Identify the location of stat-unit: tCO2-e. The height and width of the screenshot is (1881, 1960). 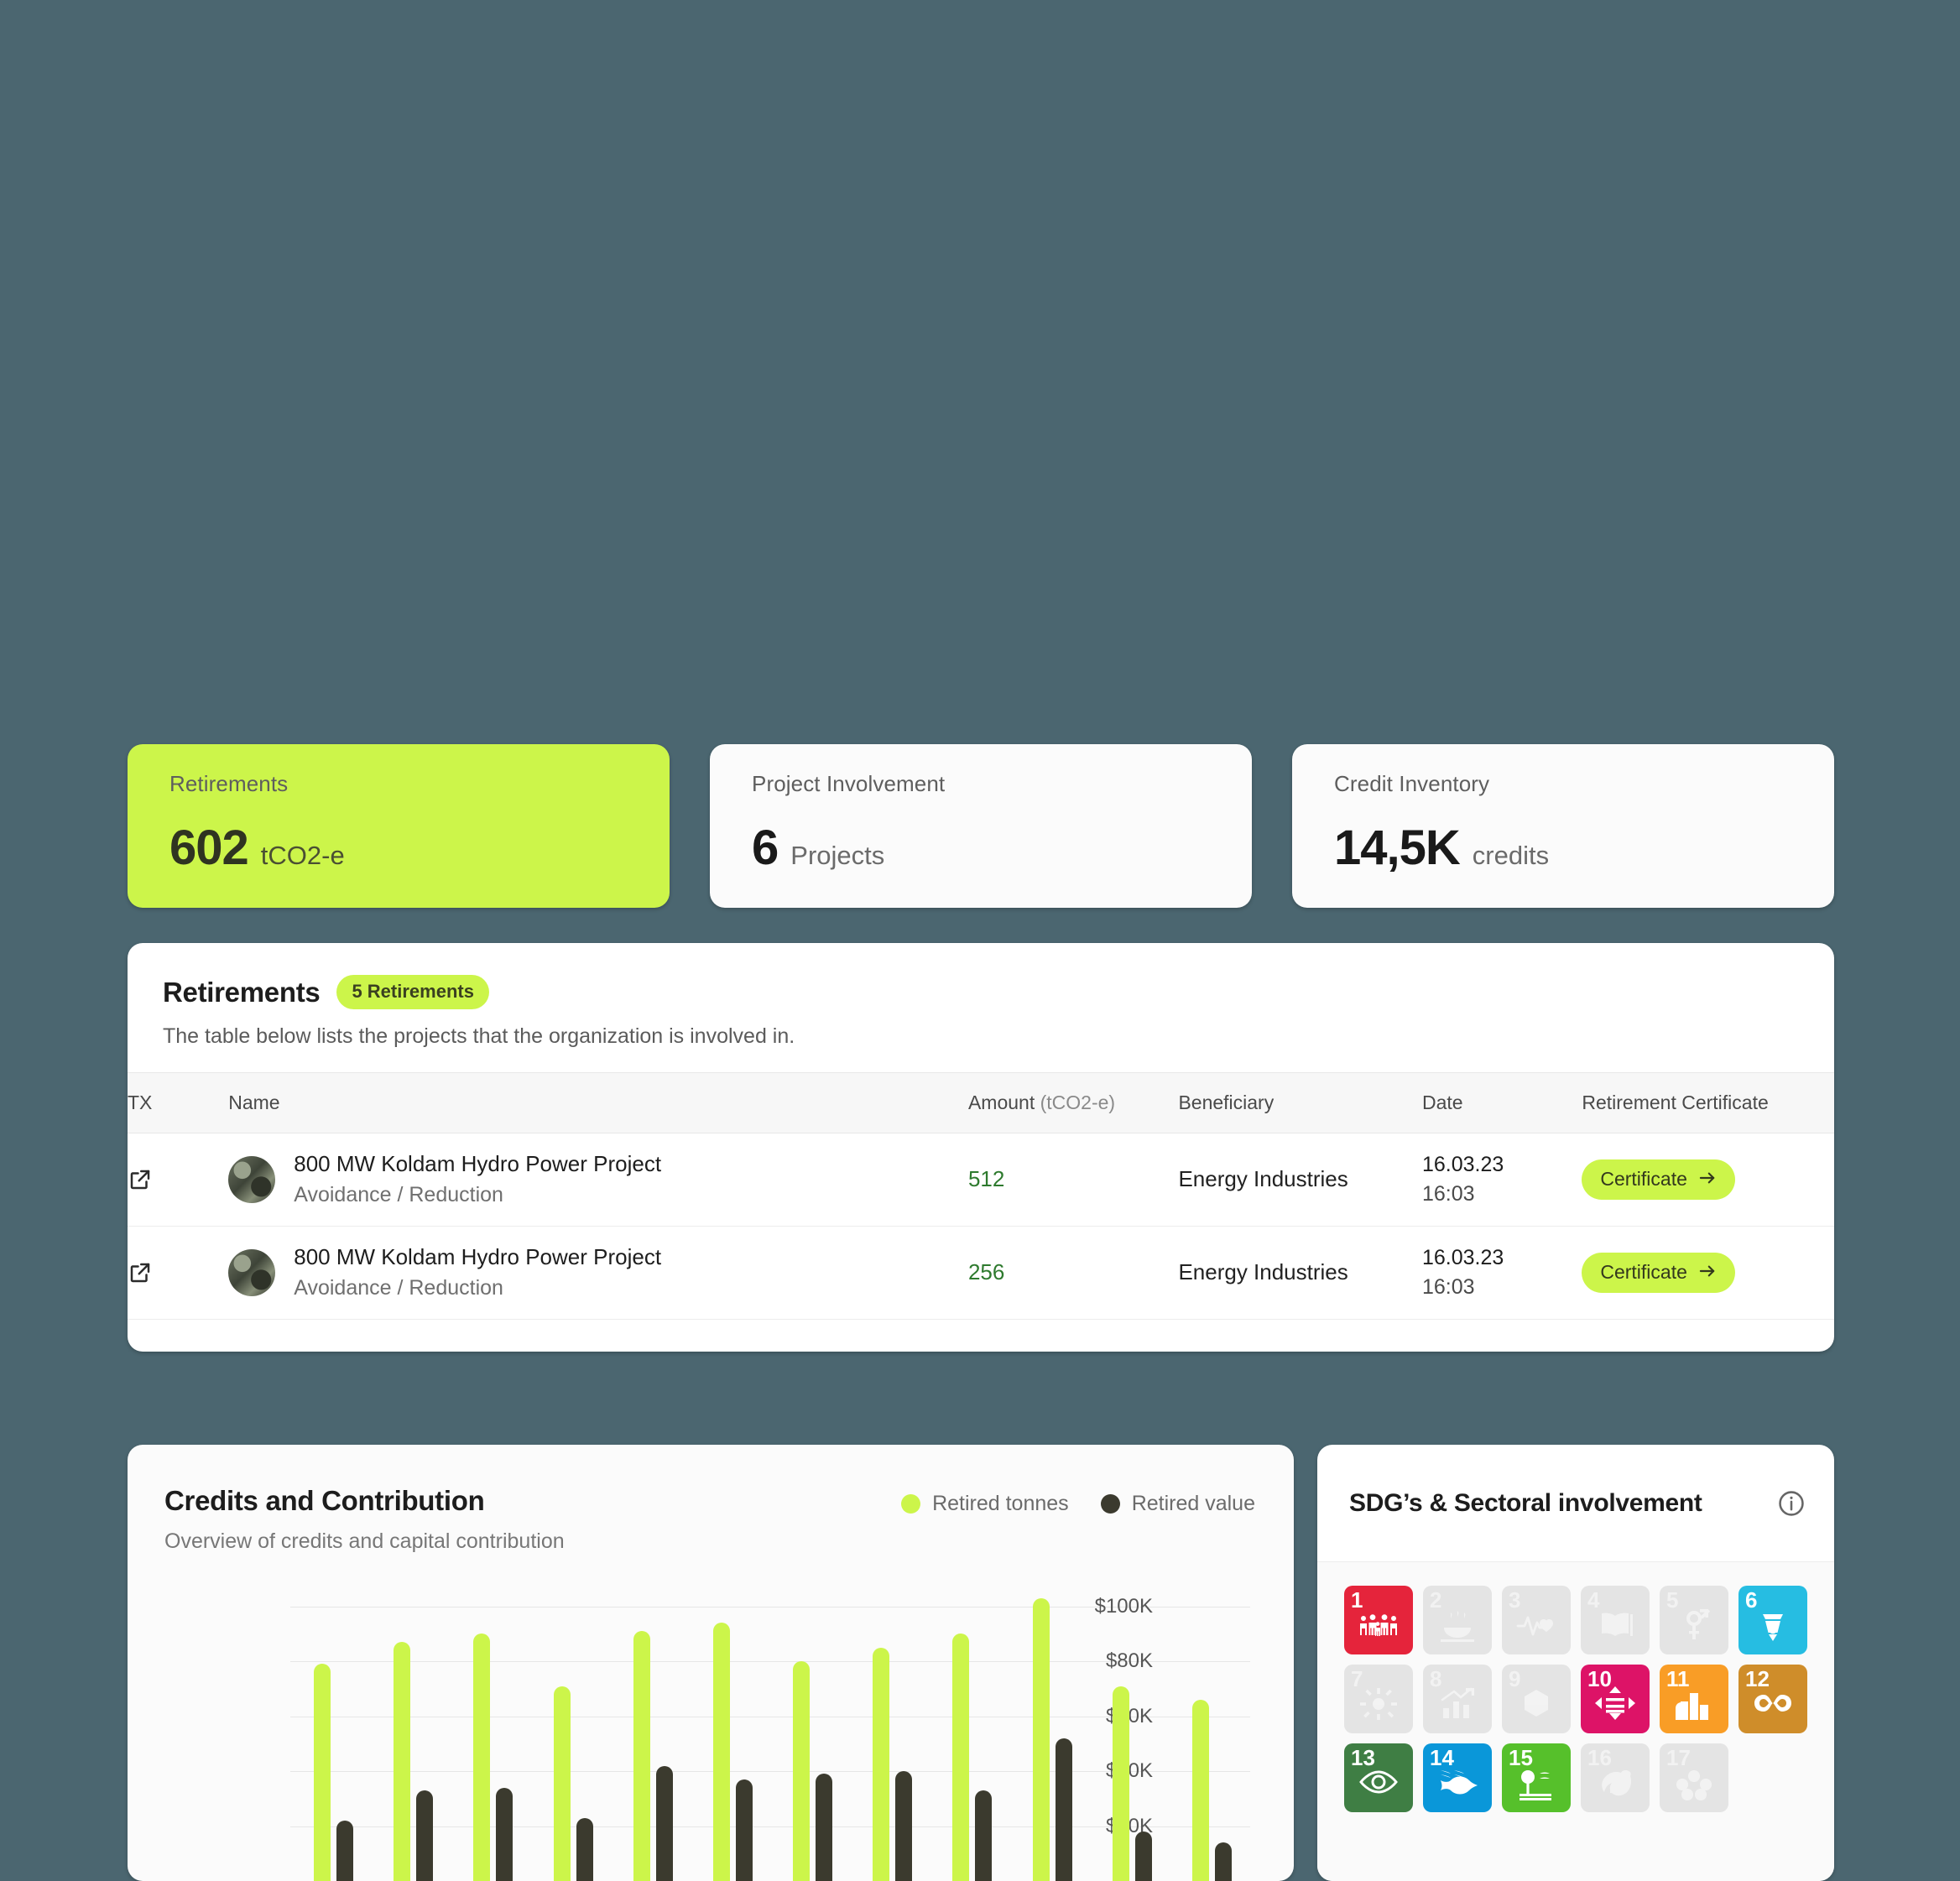
(303, 855).